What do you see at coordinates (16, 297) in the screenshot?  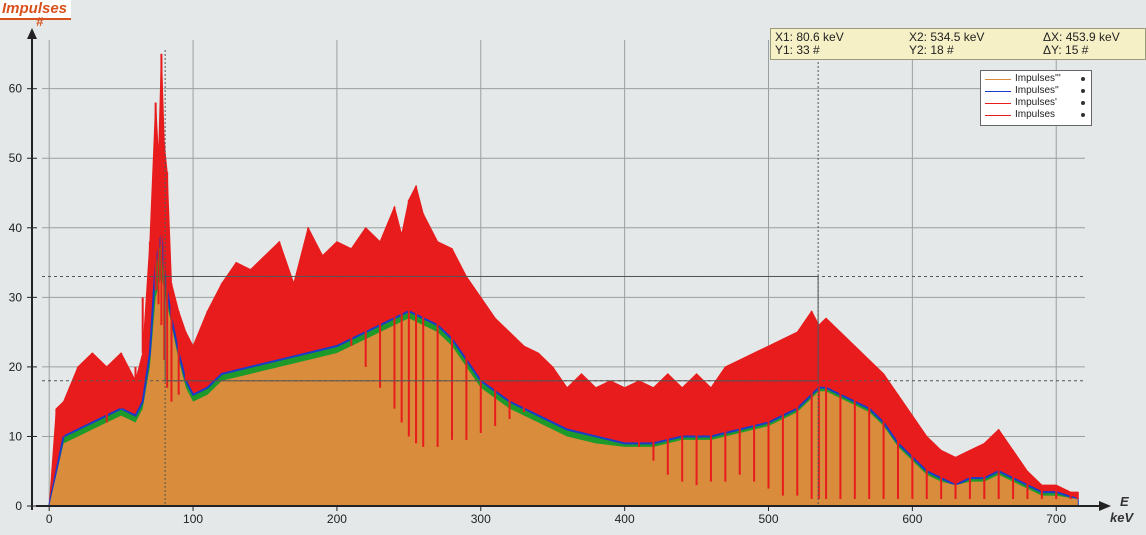 I see `y-tick-label: 30` at bounding box center [16, 297].